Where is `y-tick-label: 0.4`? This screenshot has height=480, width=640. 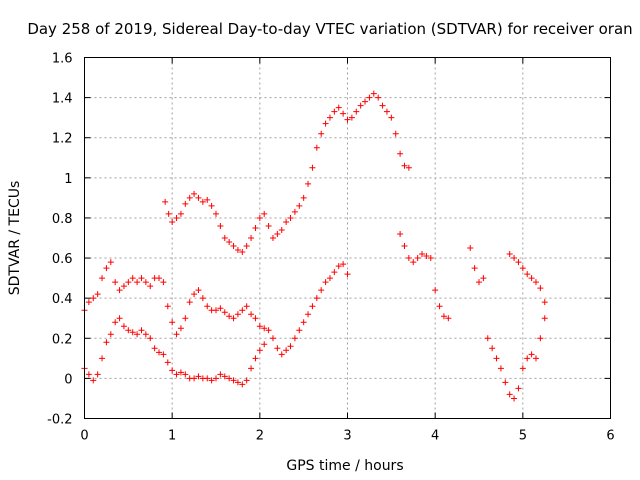
y-tick-label: 0.4 is located at coordinates (62, 299).